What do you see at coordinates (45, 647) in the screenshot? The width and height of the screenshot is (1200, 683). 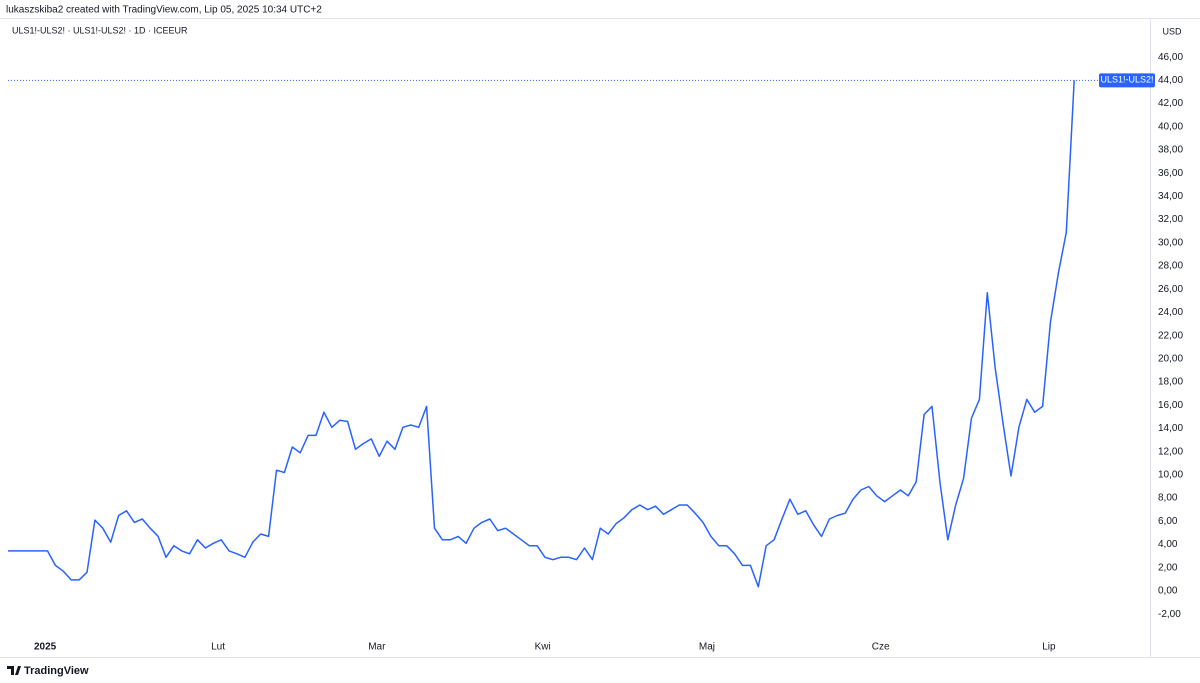 I see `x-tick-label: 2025` at bounding box center [45, 647].